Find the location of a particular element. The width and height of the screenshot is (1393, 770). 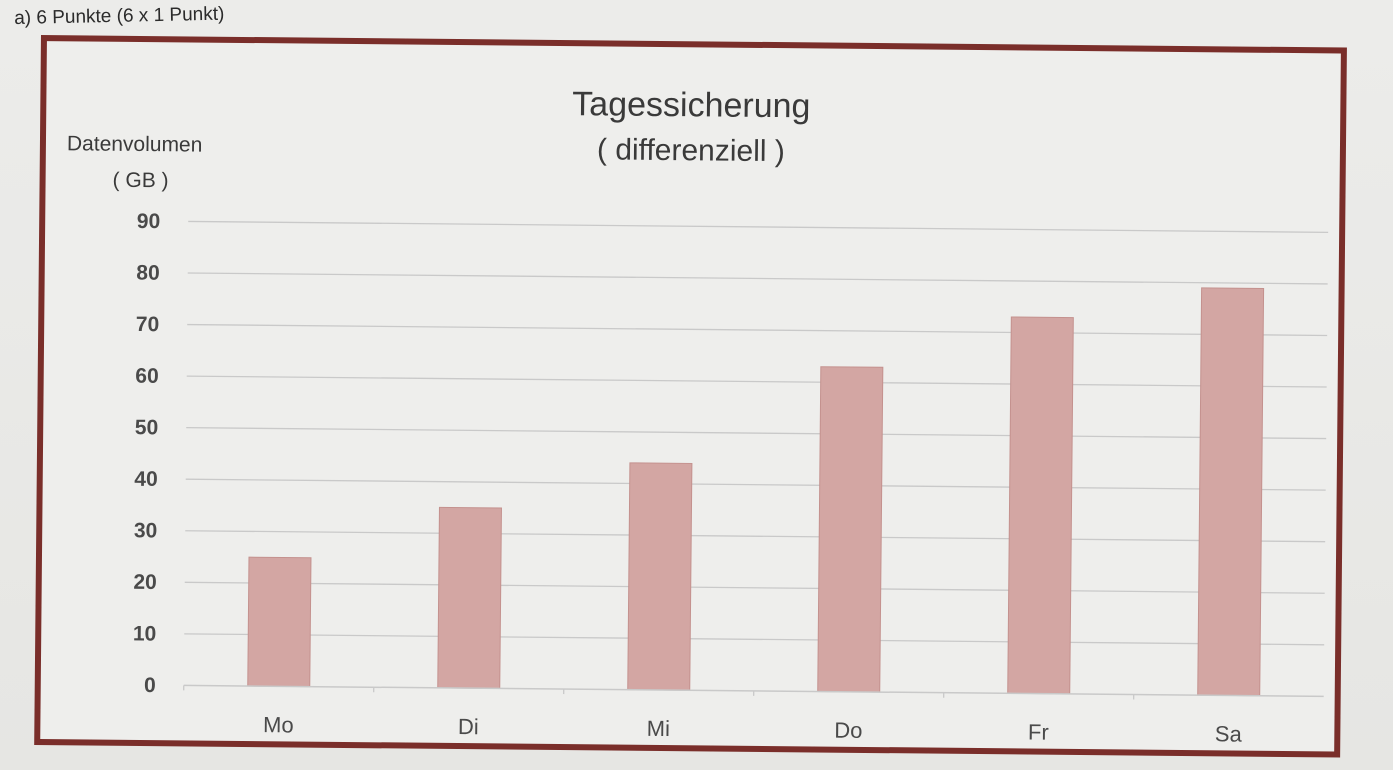

x-tick-label-sa: Sa is located at coordinates (1229, 733).